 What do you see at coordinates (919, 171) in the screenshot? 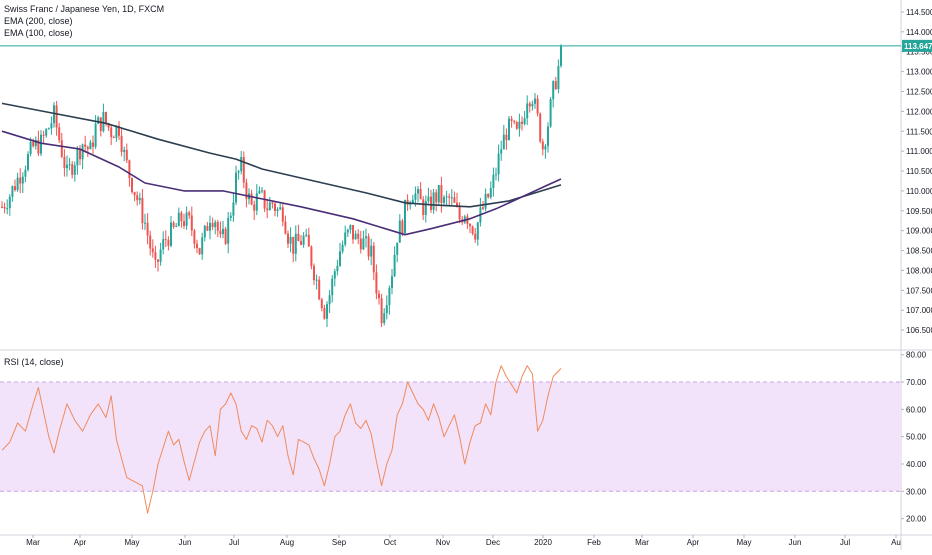
I see `price-tick-label: 110.500` at bounding box center [919, 171].